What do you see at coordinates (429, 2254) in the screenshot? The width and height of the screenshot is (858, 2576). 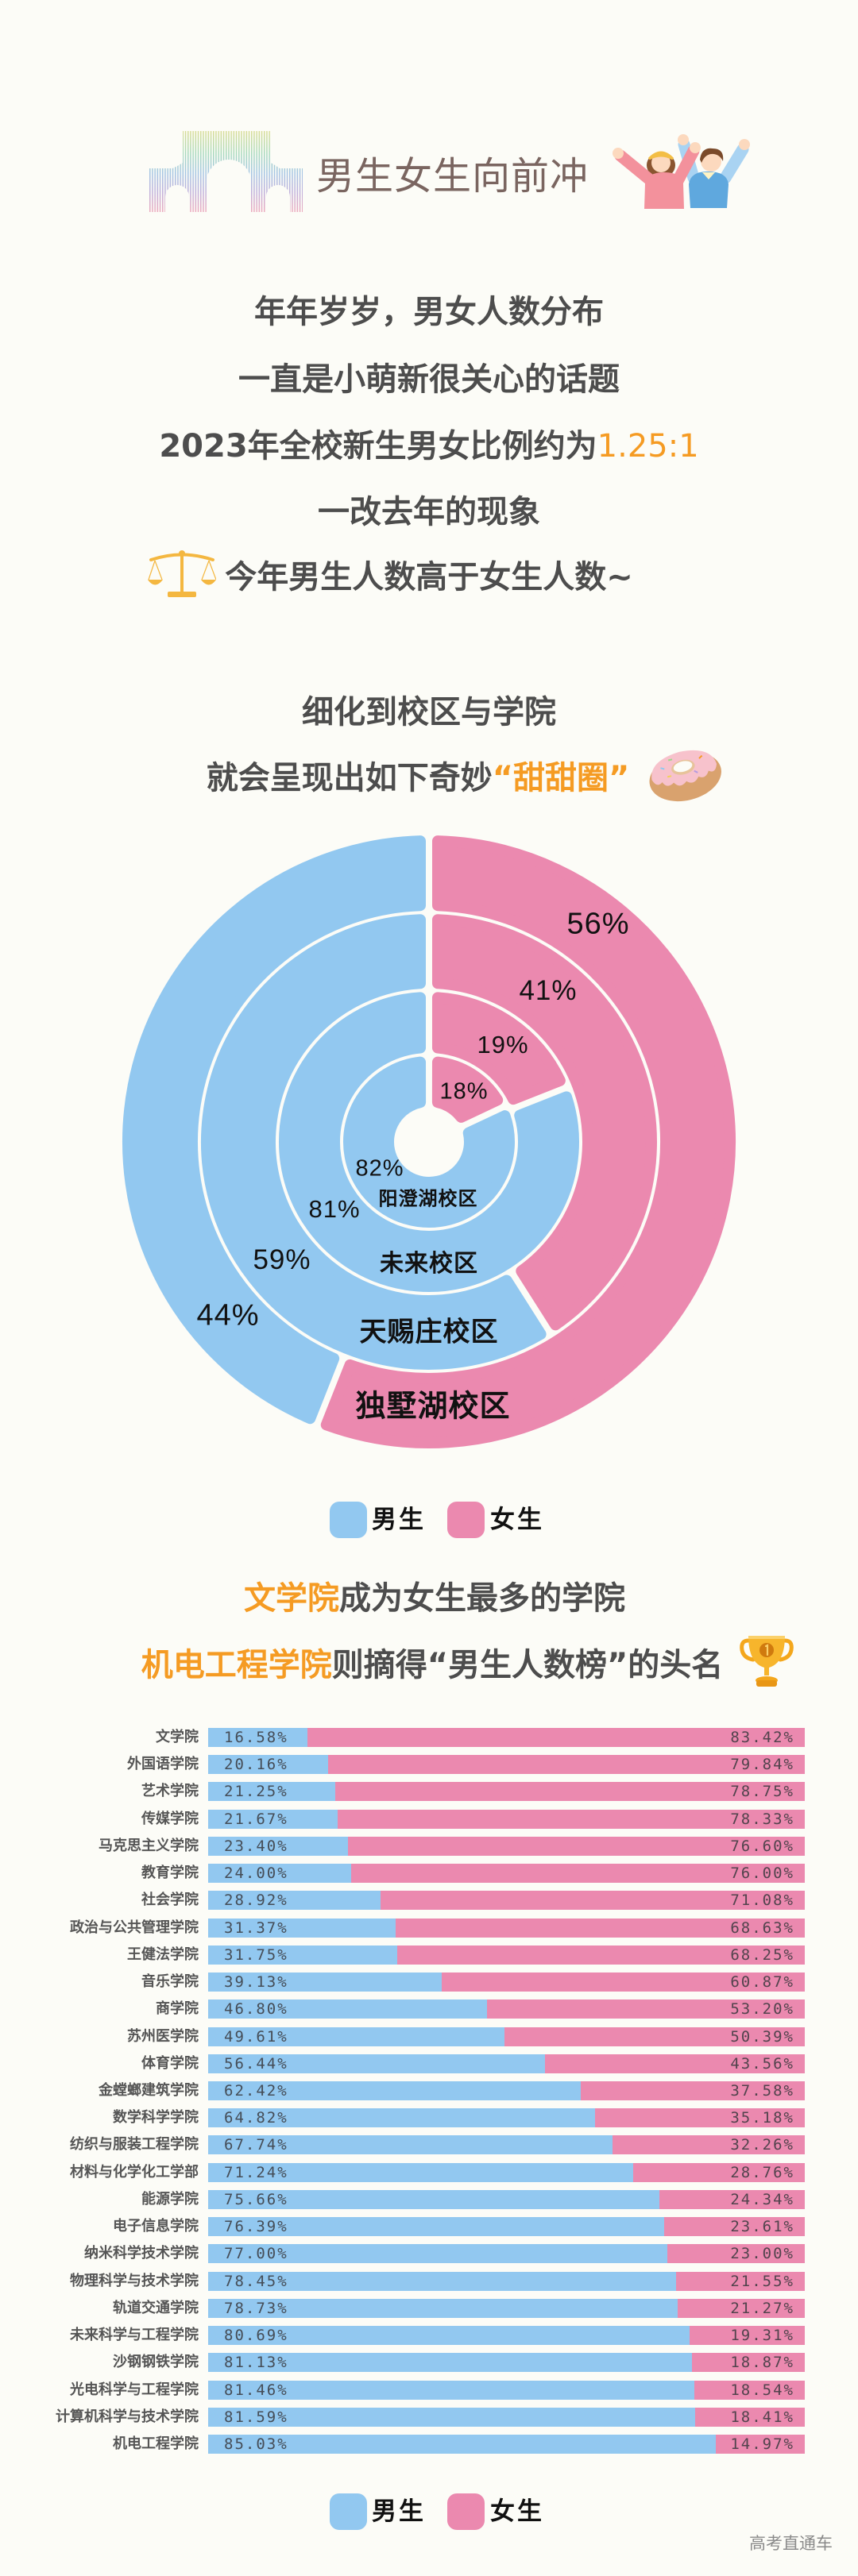 I see `bar-row: 纳米科学技术学院 77.00% 23.00%` at bounding box center [429, 2254].